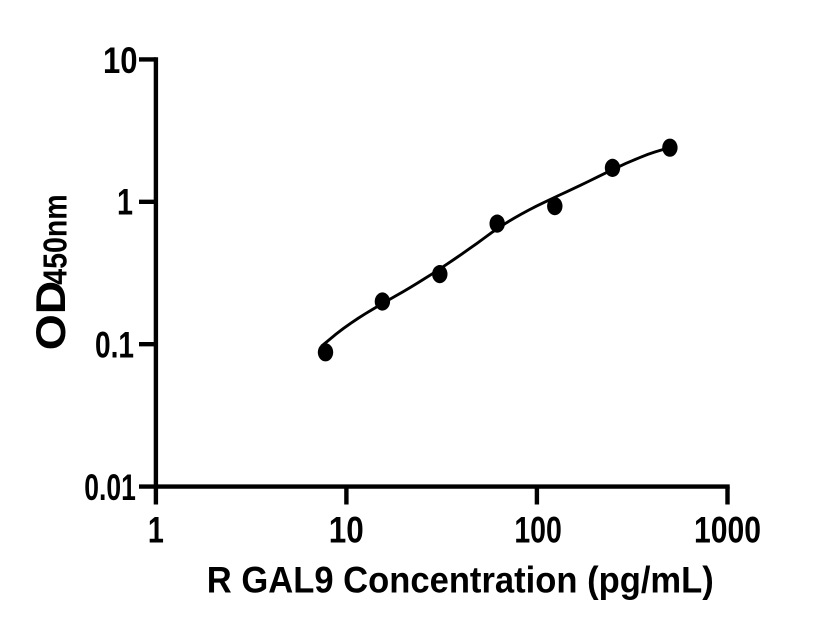  I want to click on svg-text: 0.1, so click(114, 345).